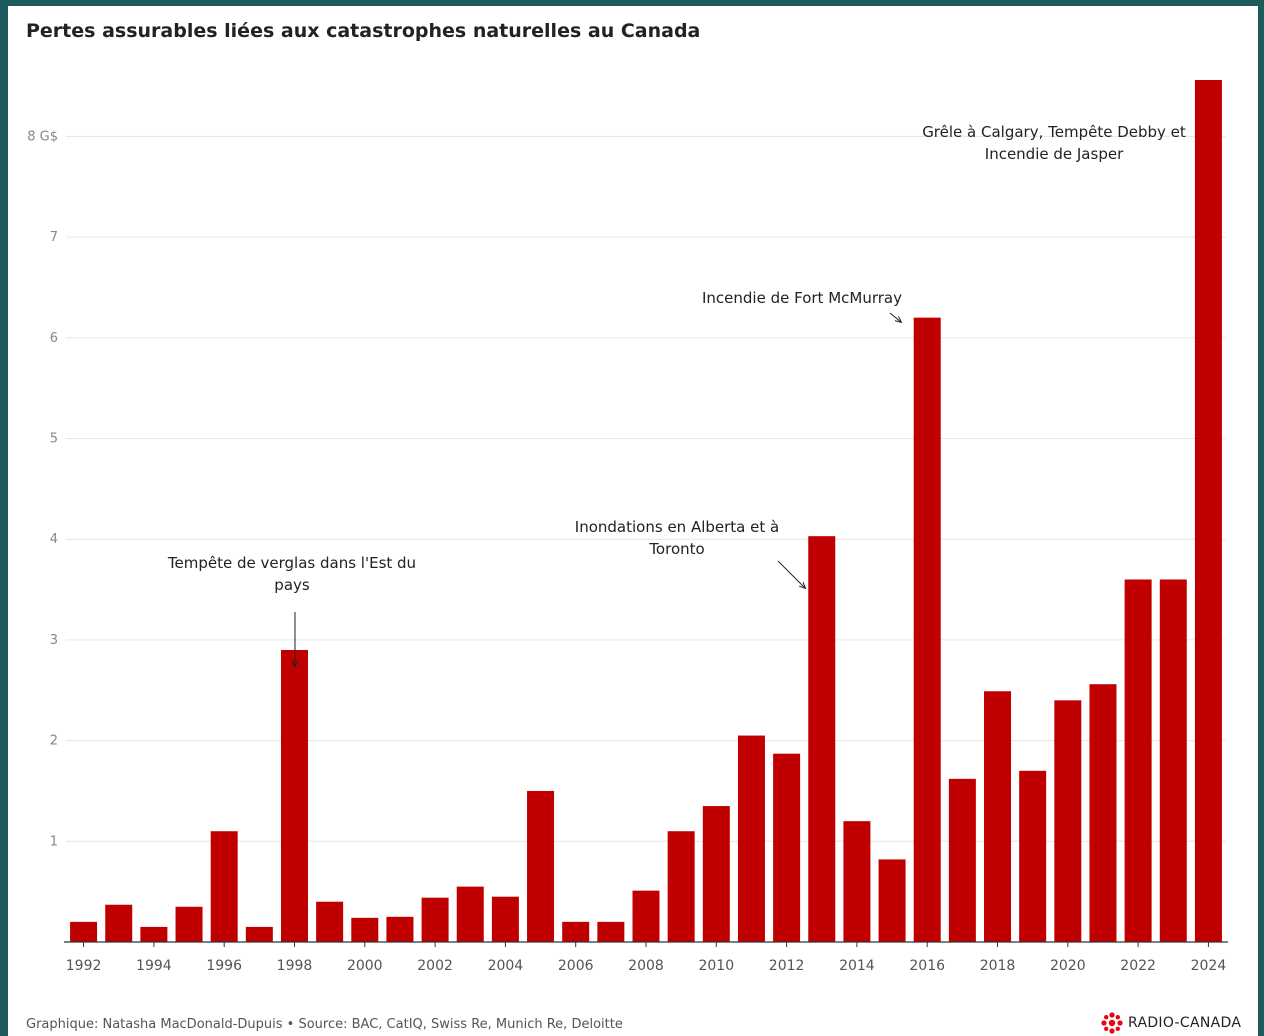 The image size is (1264, 1036). I want to click on bar-1994, so click(154, 934).